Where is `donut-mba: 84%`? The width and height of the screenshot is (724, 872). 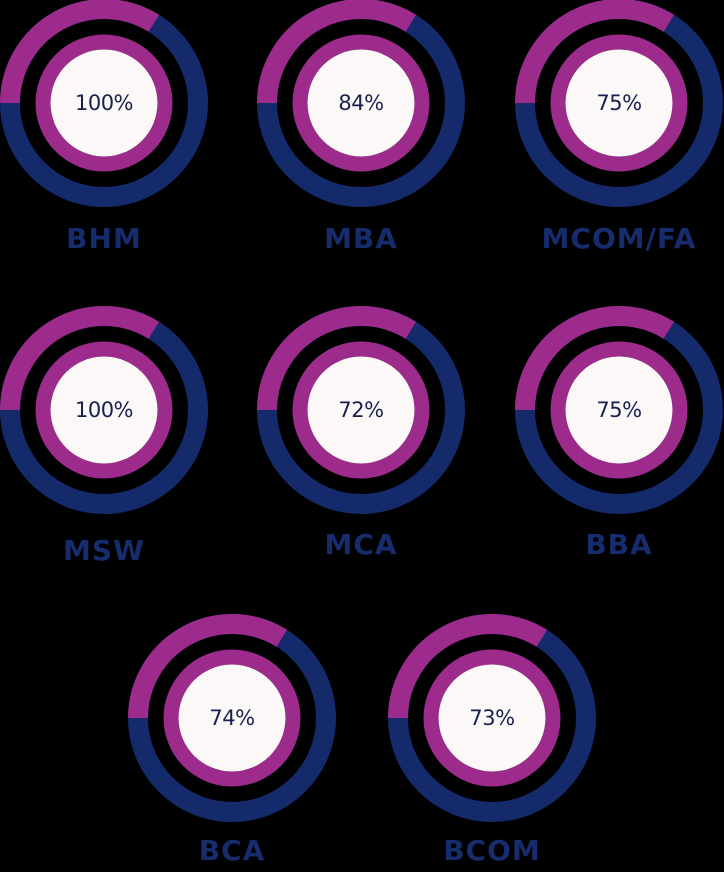
donut-mba: 84% is located at coordinates (361, 103).